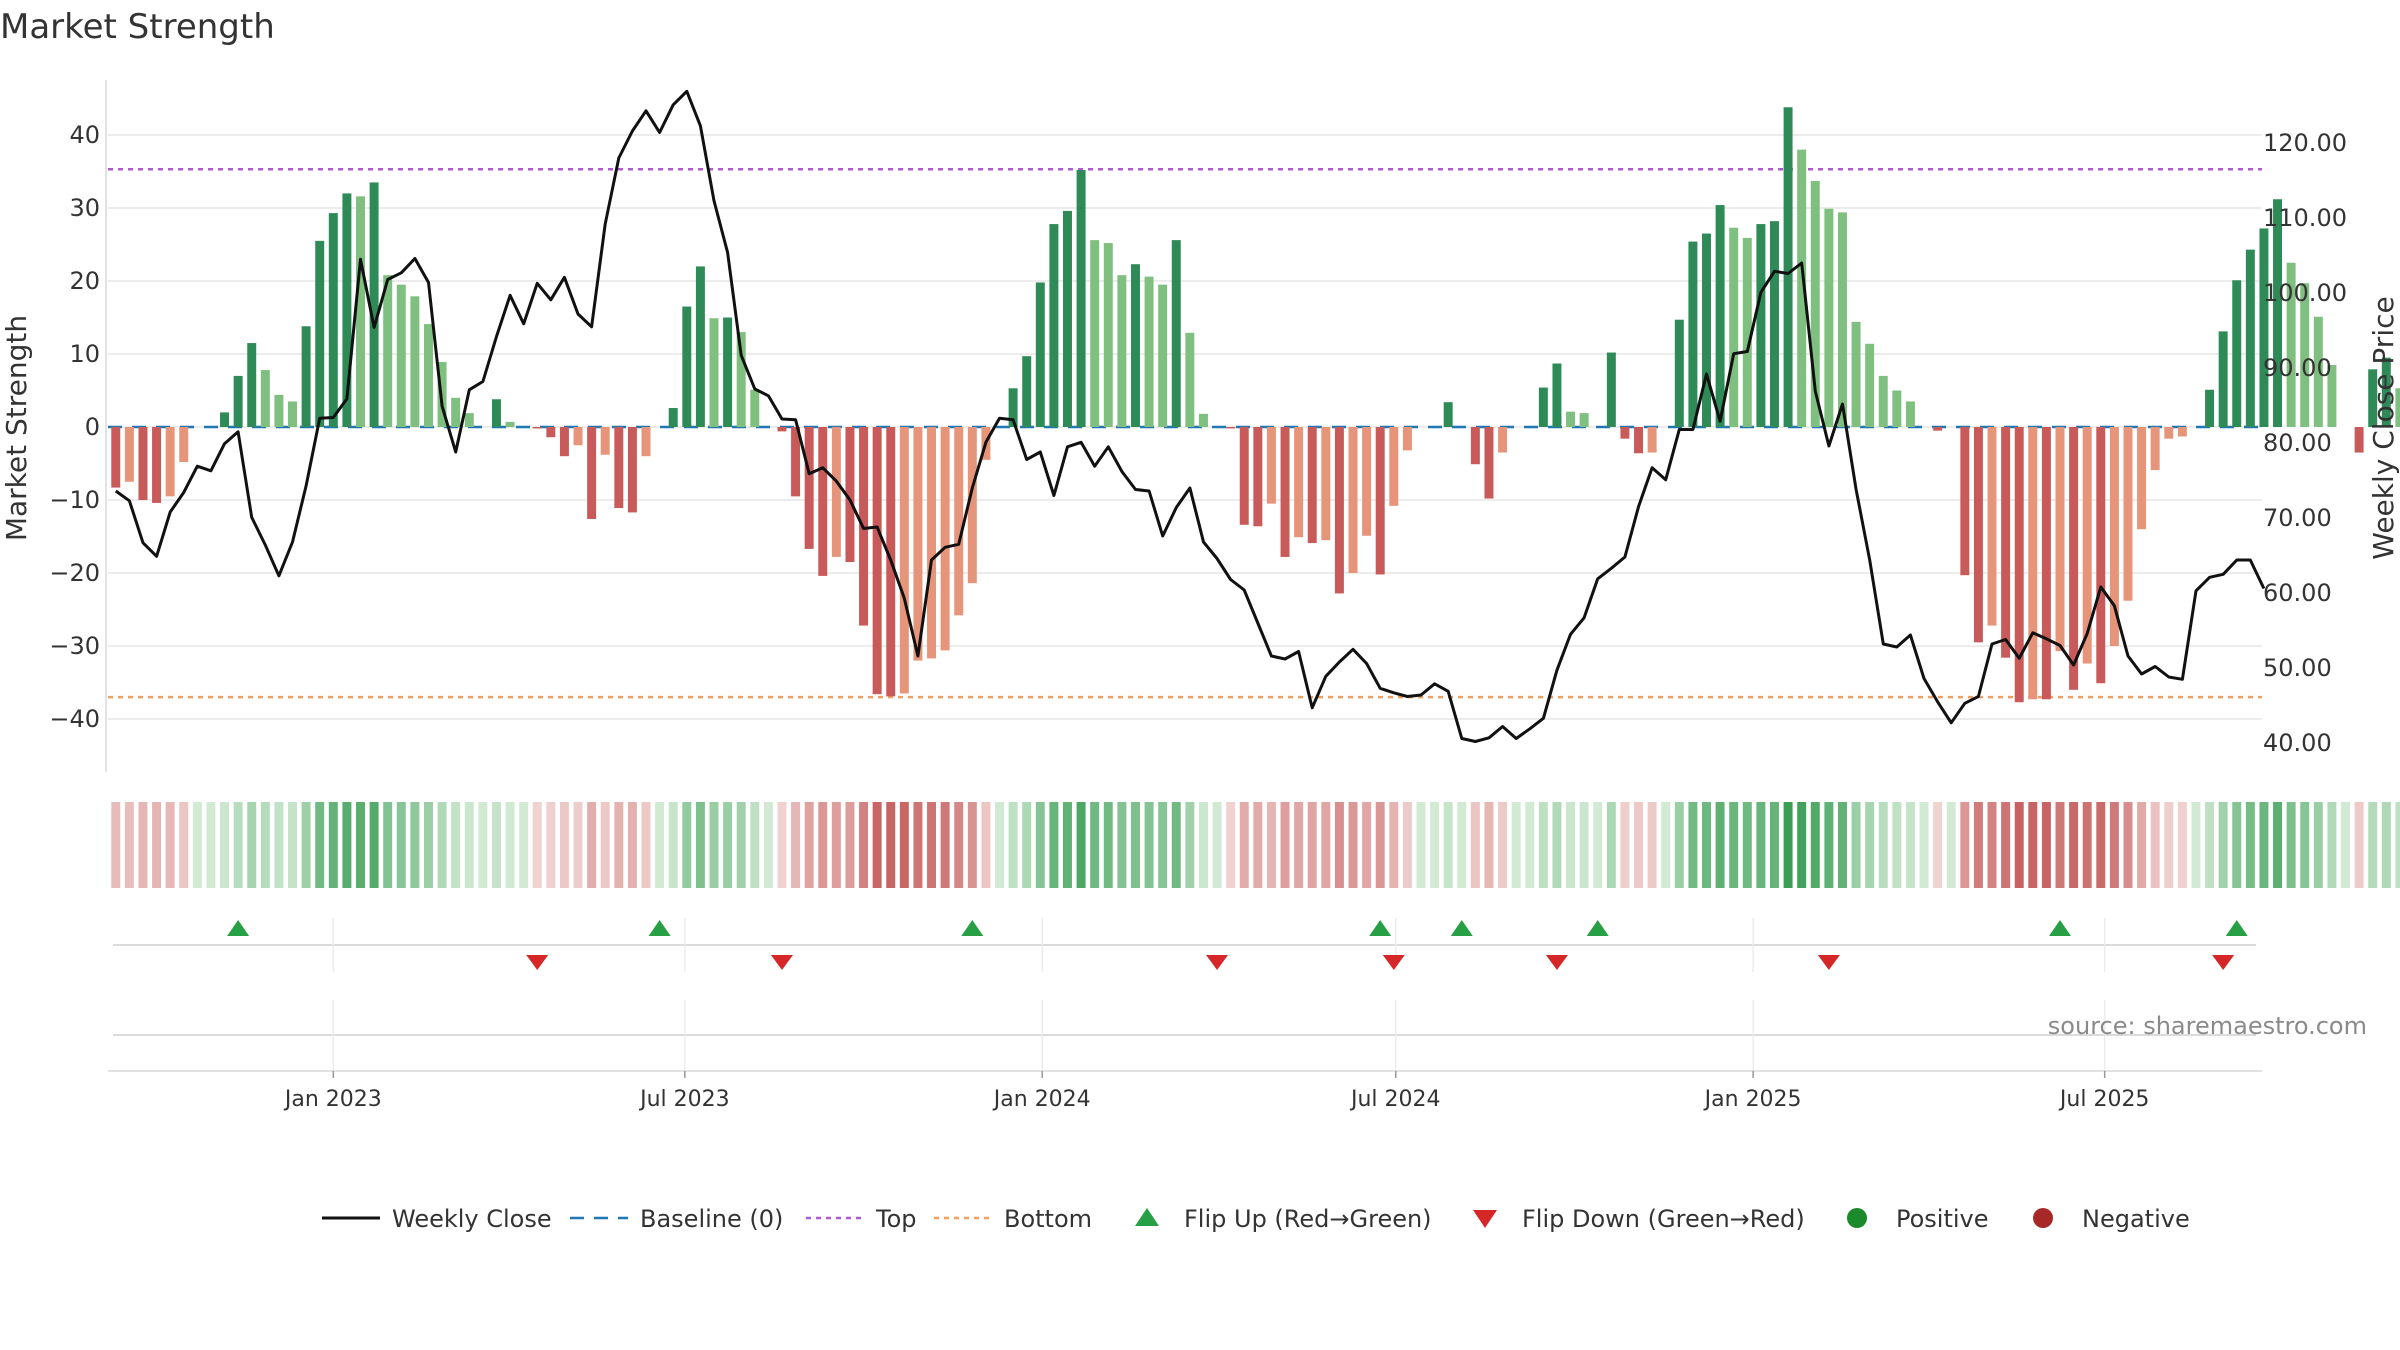 The height and width of the screenshot is (1350, 2400). What do you see at coordinates (2043, 1218) in the screenshot?
I see `legend-swatch-negative` at bounding box center [2043, 1218].